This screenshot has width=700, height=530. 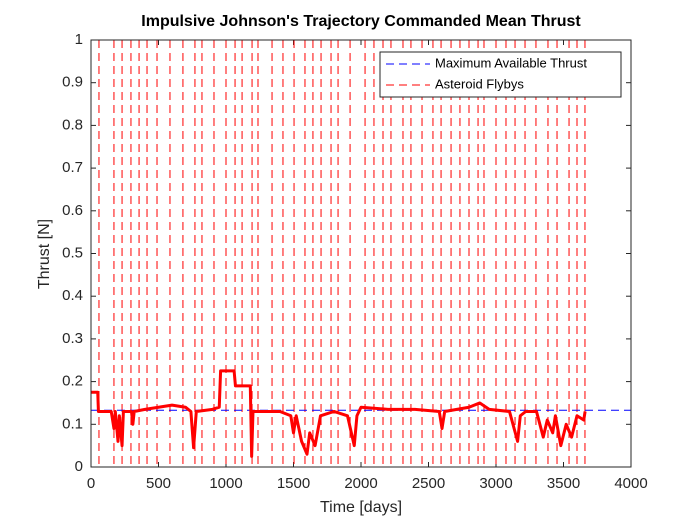 What do you see at coordinates (72, 210) in the screenshot?
I see `y-tick-label: 0.6` at bounding box center [72, 210].